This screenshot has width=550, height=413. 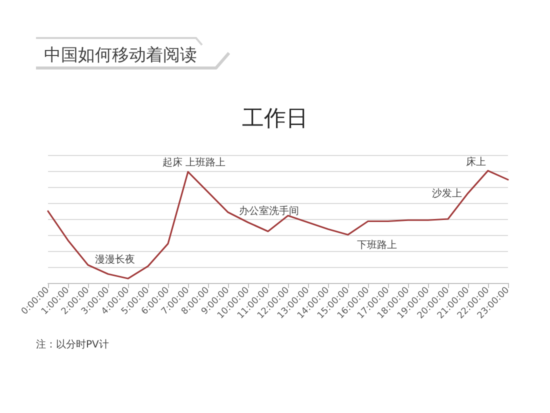 What do you see at coordinates (377, 245) in the screenshot?
I see `annotation: 下班路上` at bounding box center [377, 245].